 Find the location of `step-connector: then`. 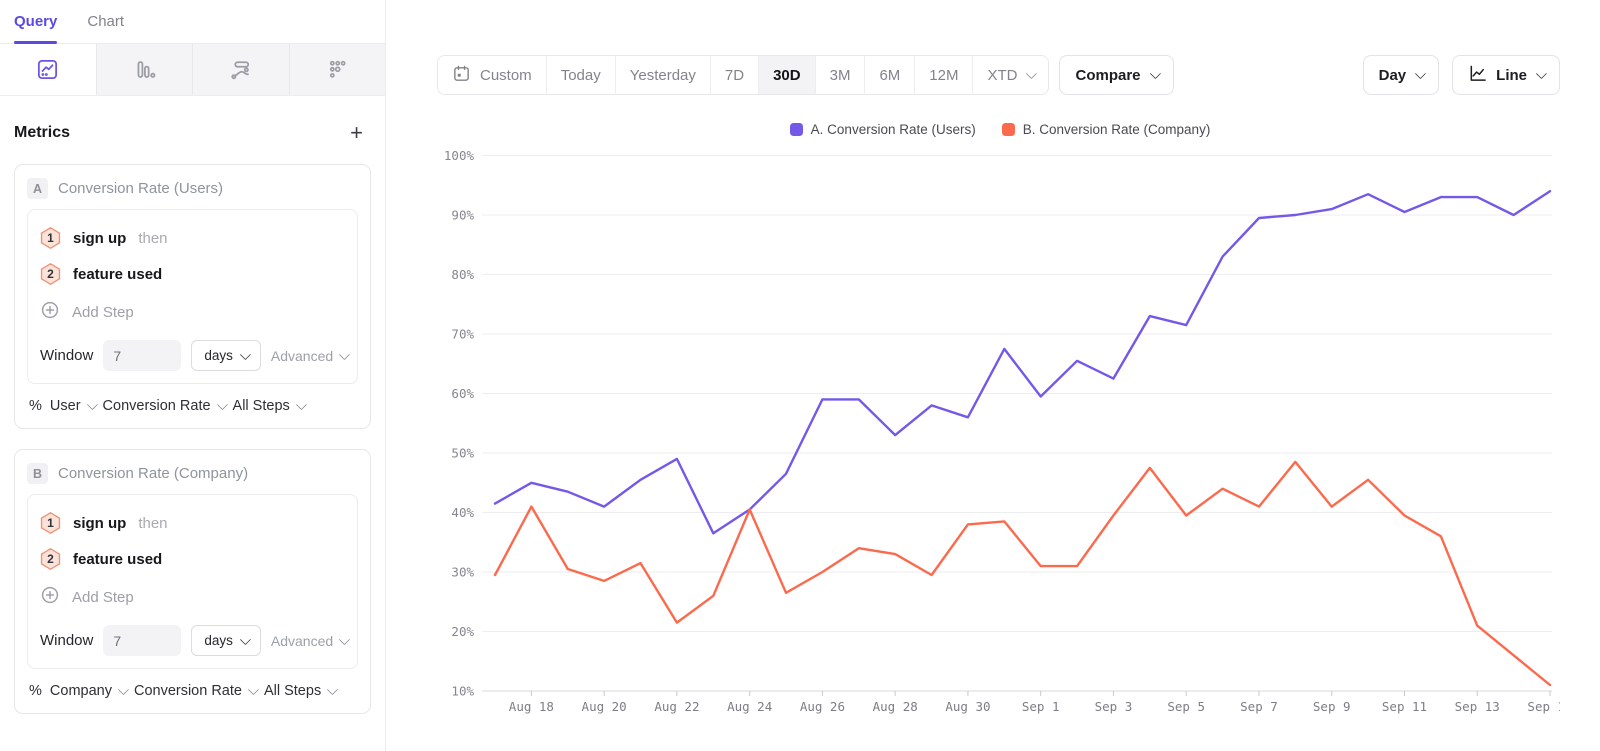

step-connector: then is located at coordinates (153, 523).